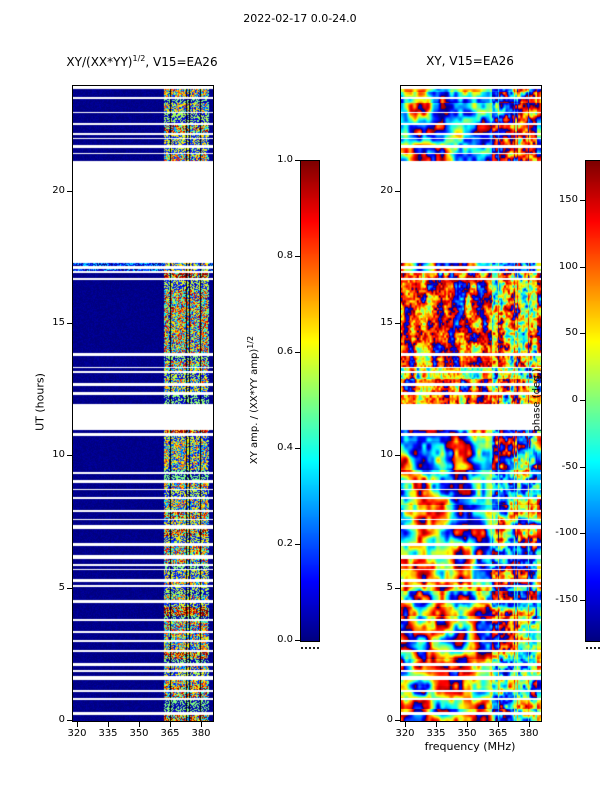  I want to click on y-axis-label: UT (hours), so click(40, 402).